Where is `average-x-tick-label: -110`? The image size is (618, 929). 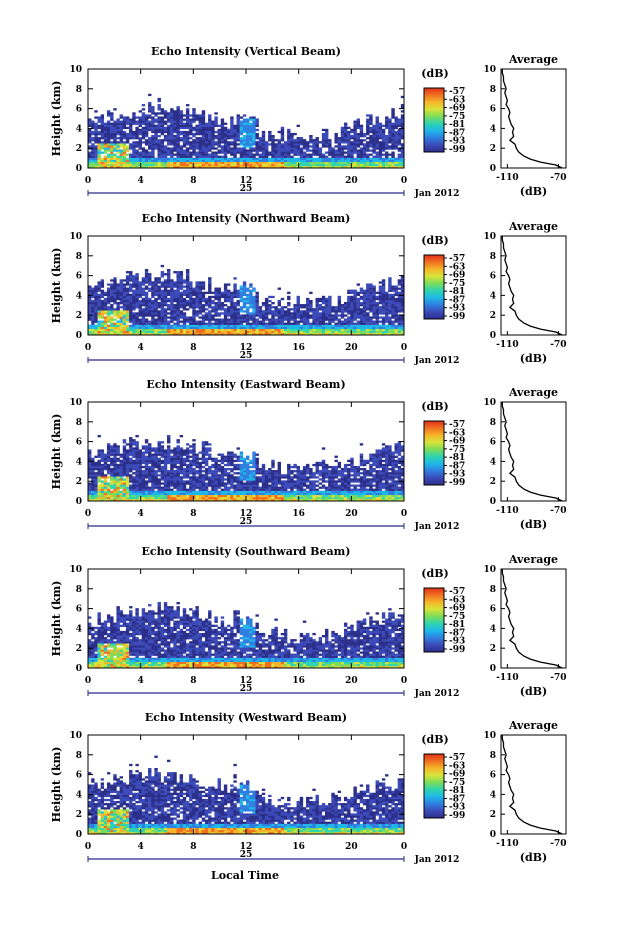 average-x-tick-label: -110 is located at coordinates (507, 345).